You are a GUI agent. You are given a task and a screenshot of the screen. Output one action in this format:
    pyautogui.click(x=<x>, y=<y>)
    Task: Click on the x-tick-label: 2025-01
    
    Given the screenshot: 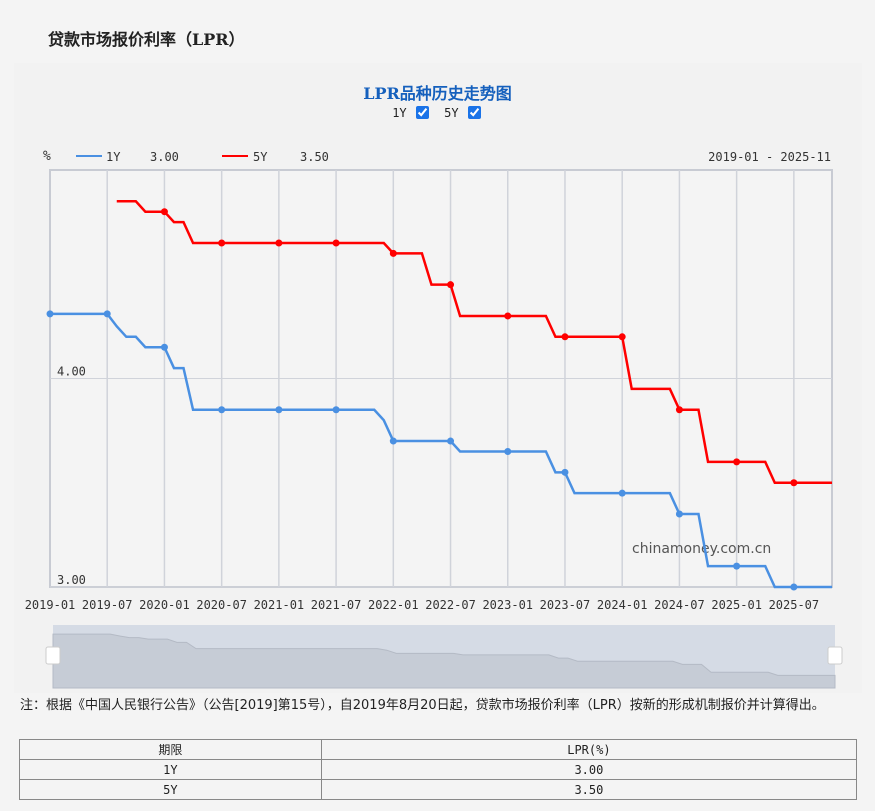 What is the action you would take?
    pyautogui.click(x=736, y=605)
    